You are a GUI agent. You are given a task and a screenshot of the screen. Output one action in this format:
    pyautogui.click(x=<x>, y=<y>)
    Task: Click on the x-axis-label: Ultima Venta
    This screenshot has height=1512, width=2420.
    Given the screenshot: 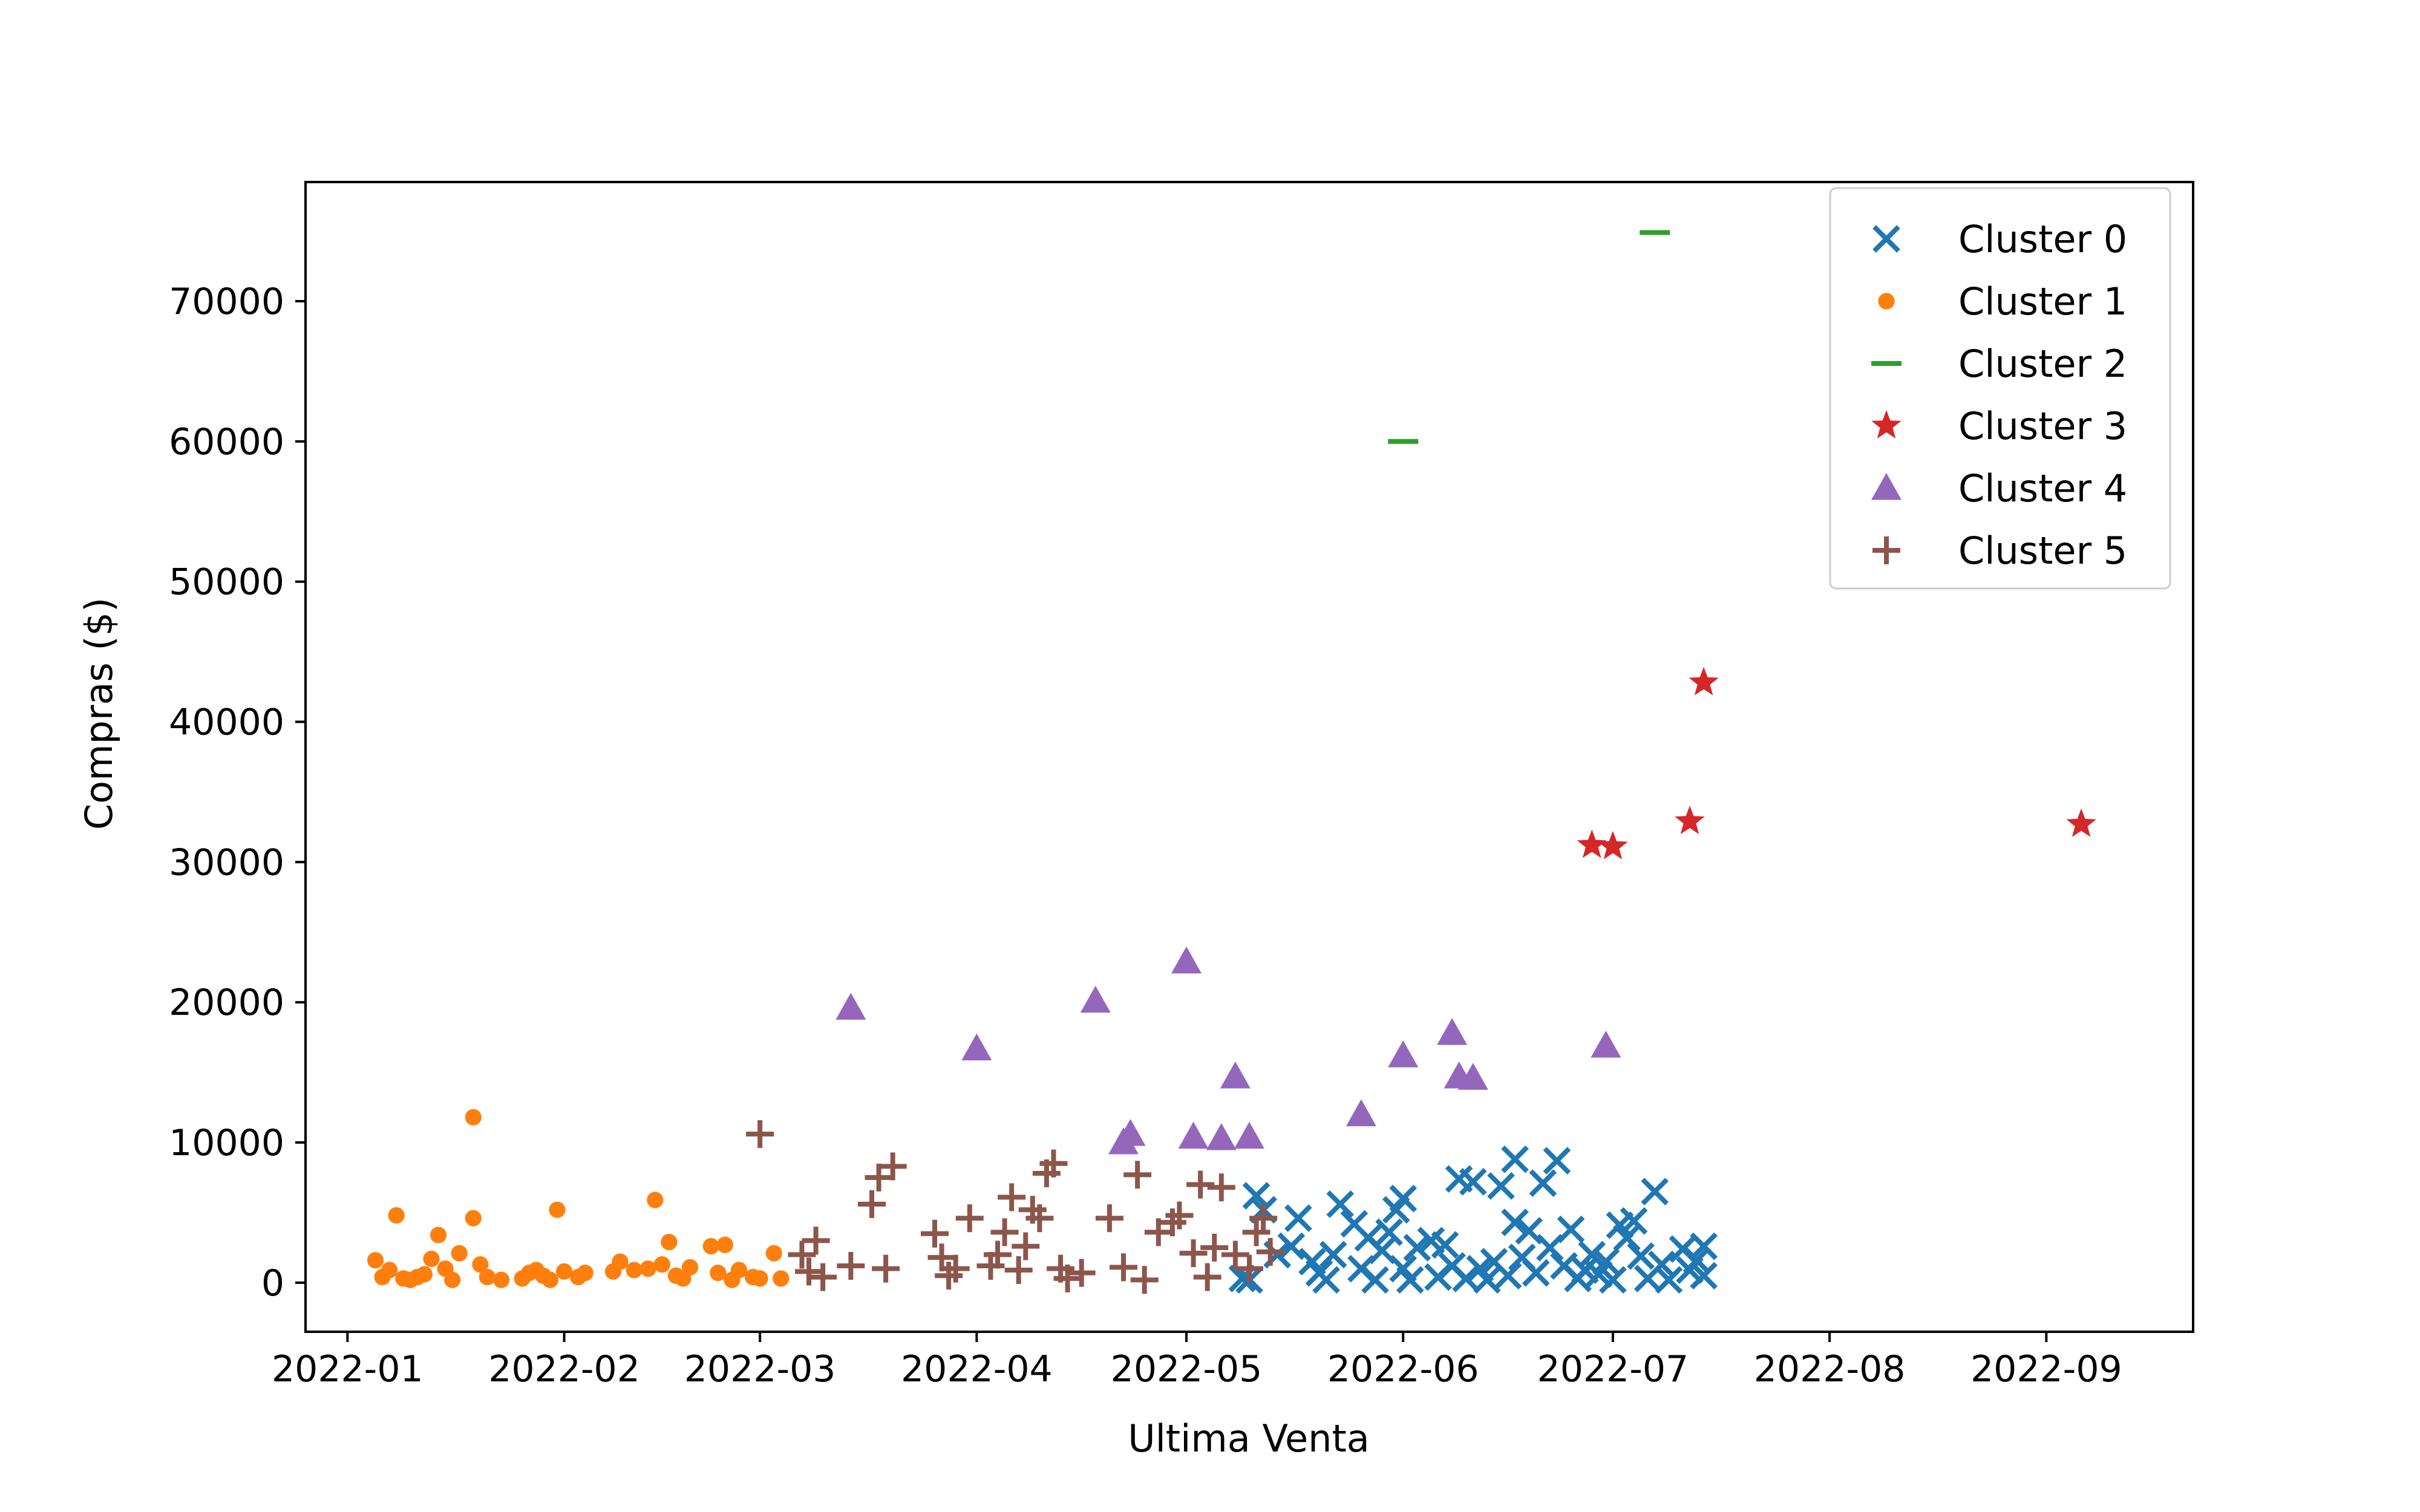 What is the action you would take?
    pyautogui.click(x=1249, y=1438)
    